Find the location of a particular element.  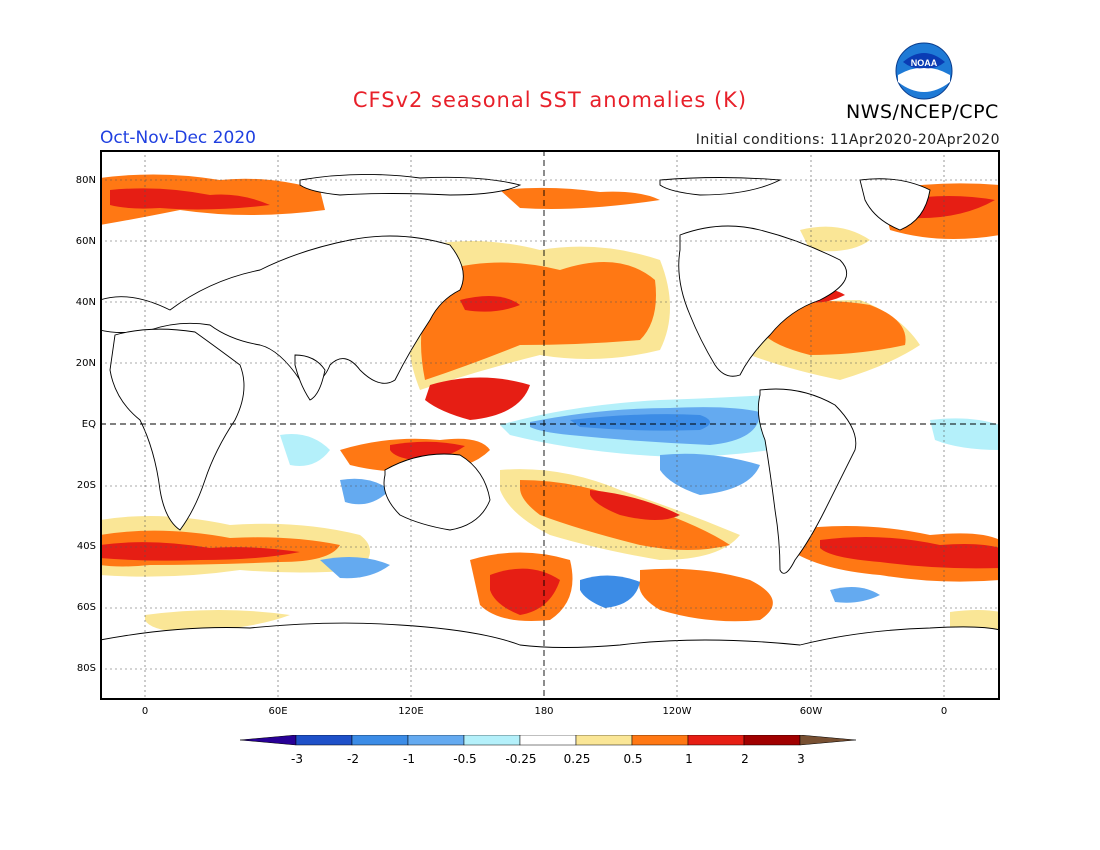

season-label: Oct-Nov-Dec 2020 is located at coordinates (178, 138).